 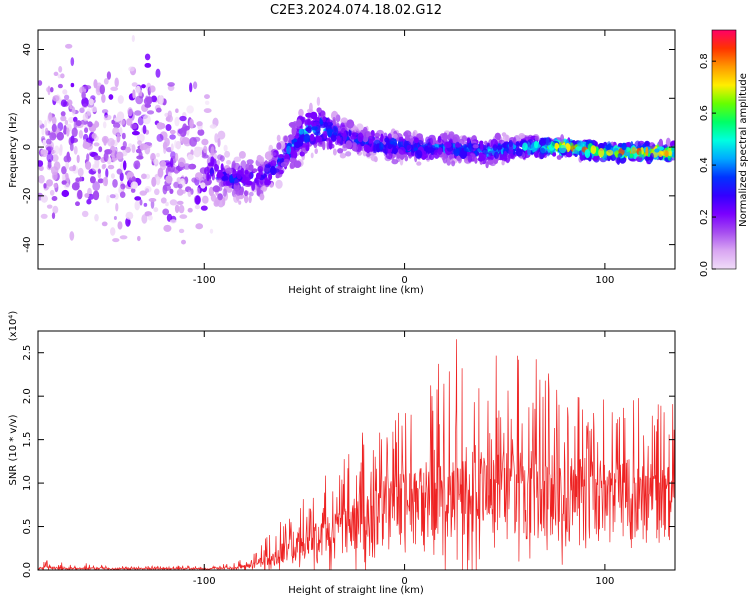 What do you see at coordinates (404, 581) in the screenshot?
I see `snr-xtick-label: 0` at bounding box center [404, 581].